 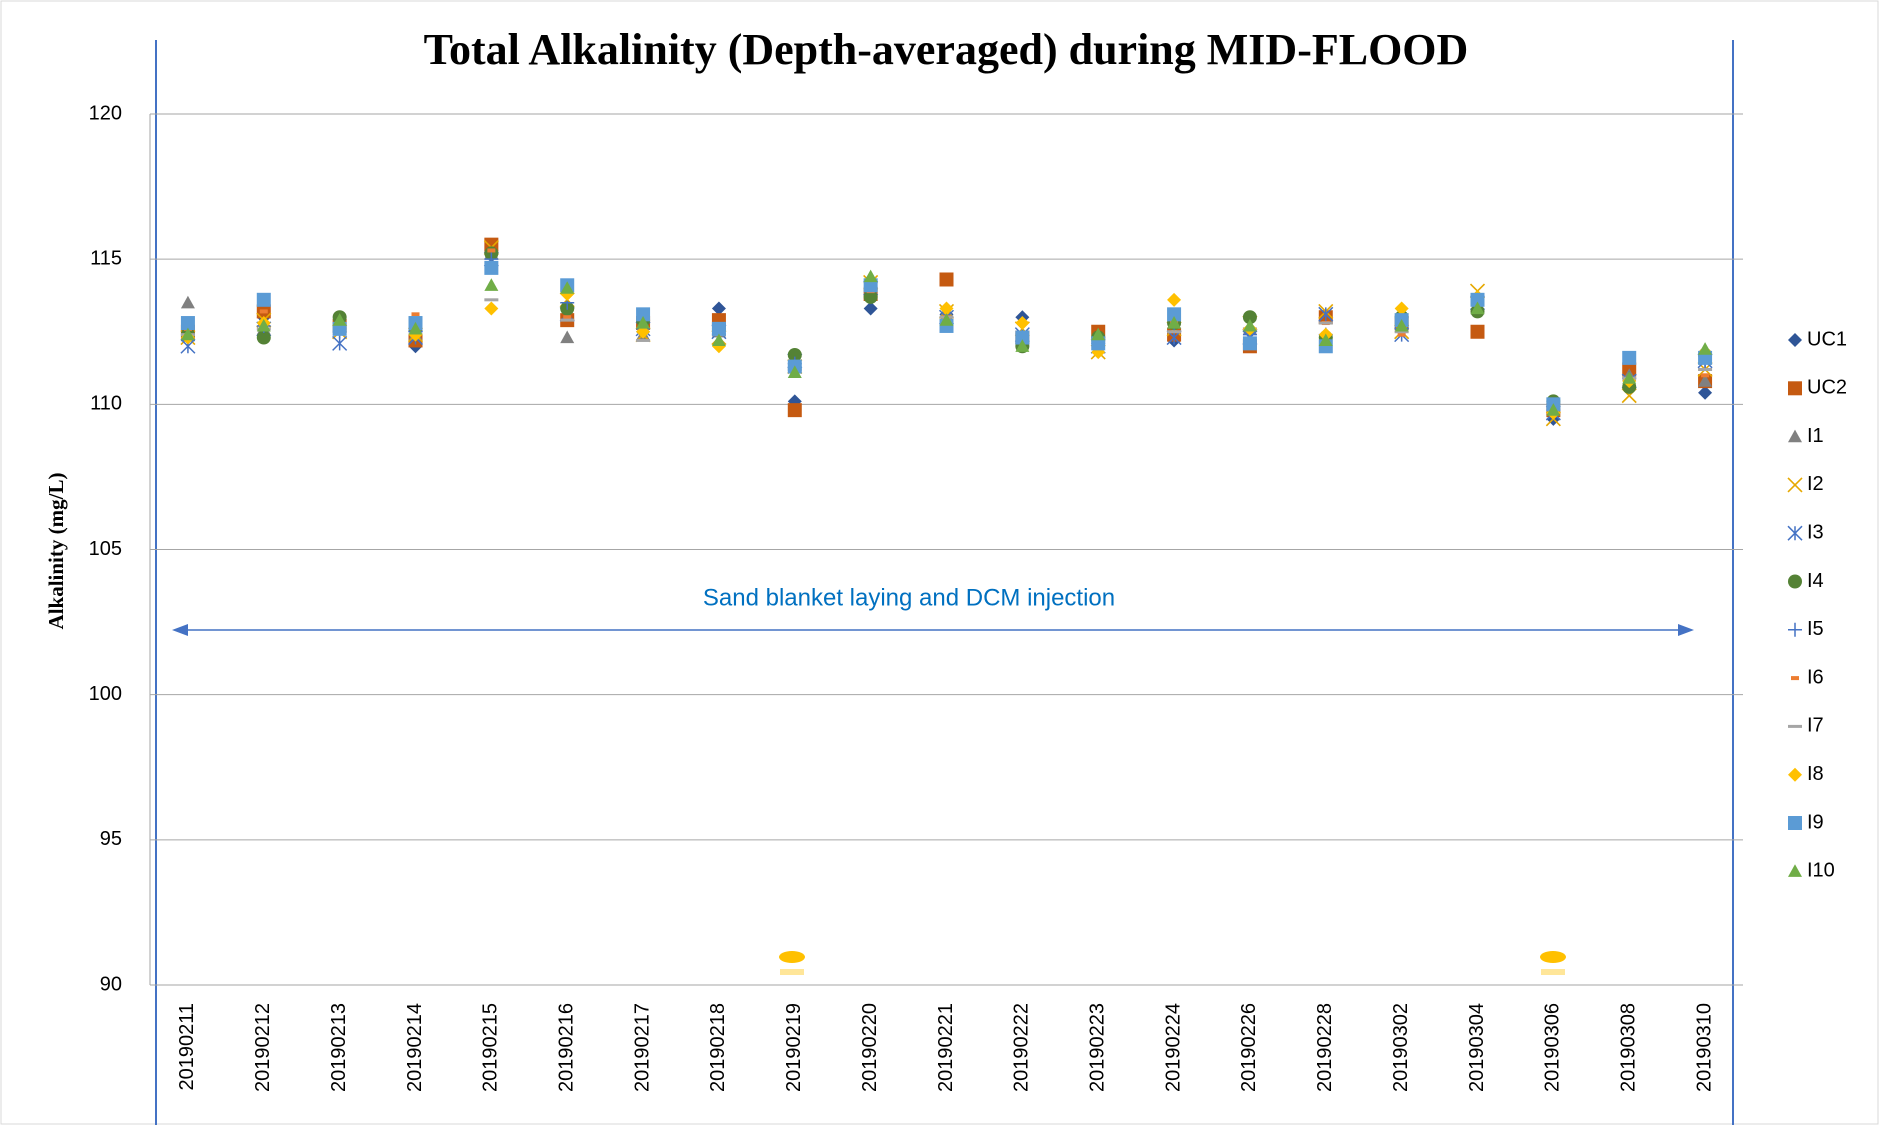 I want to click on legend-label: I3, so click(x=1815, y=532).